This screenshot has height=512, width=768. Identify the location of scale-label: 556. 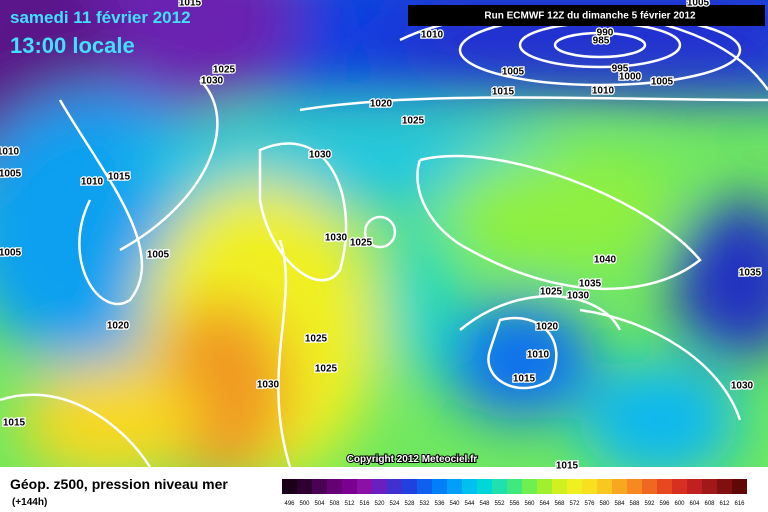
(514, 504).